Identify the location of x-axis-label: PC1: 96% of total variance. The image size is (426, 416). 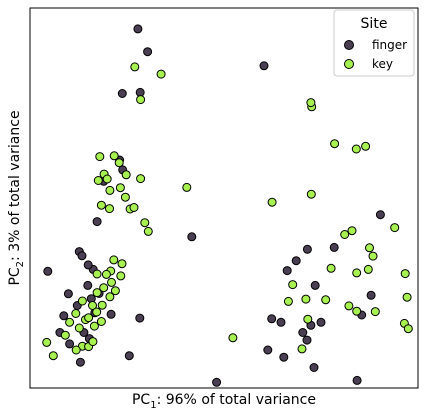
(224, 401).